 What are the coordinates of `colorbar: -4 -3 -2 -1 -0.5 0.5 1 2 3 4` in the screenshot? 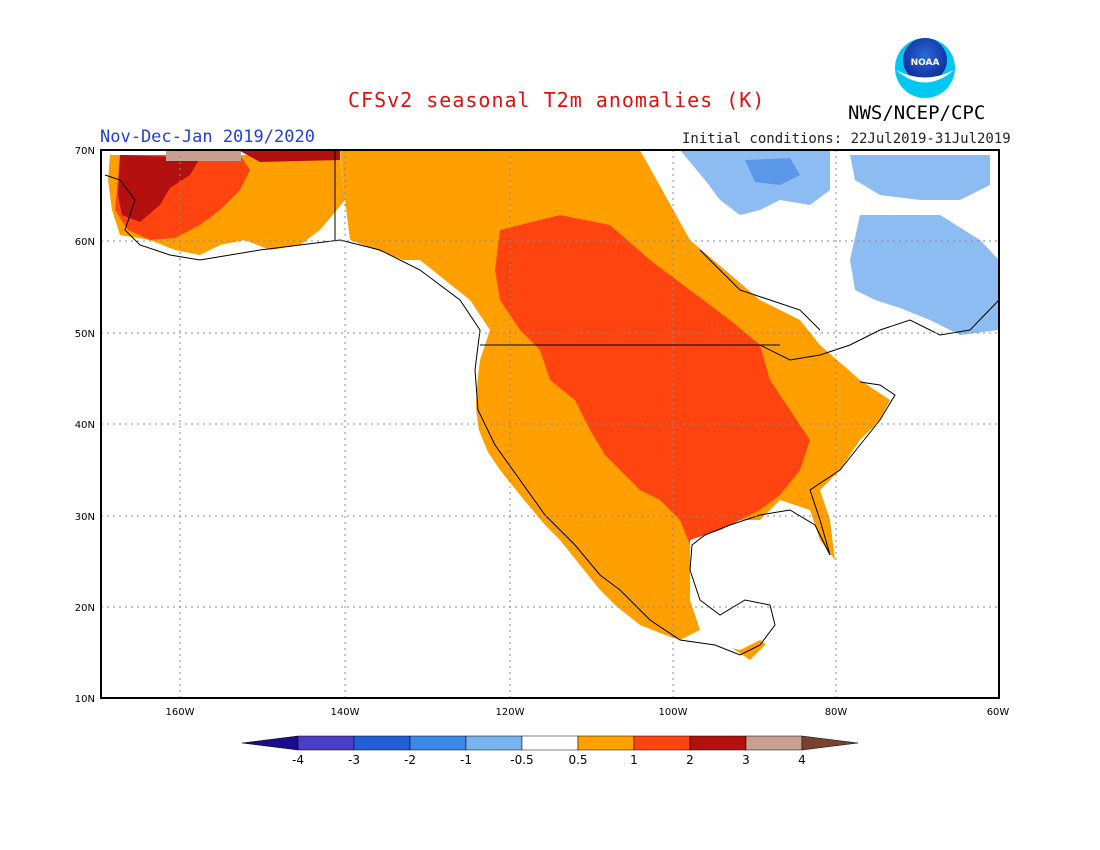 It's located at (550, 751).